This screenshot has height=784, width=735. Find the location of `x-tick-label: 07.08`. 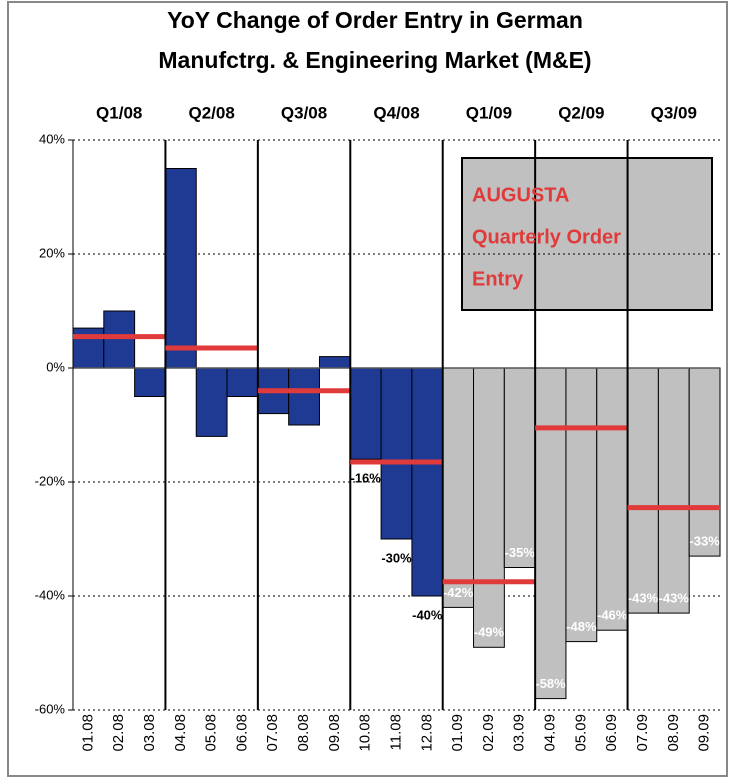

x-tick-label: 07.08 is located at coordinates (272, 733).